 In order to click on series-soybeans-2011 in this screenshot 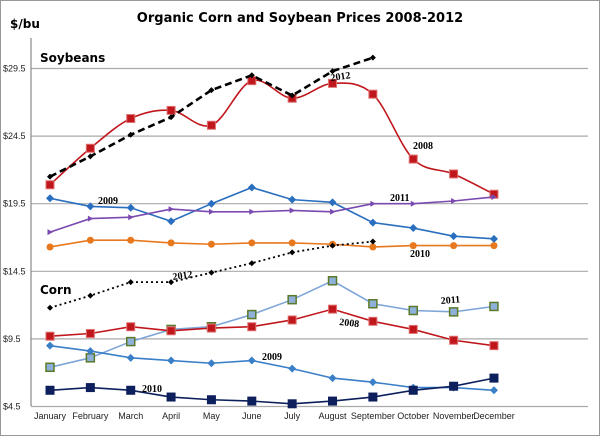, I will do `click(272, 214)`.